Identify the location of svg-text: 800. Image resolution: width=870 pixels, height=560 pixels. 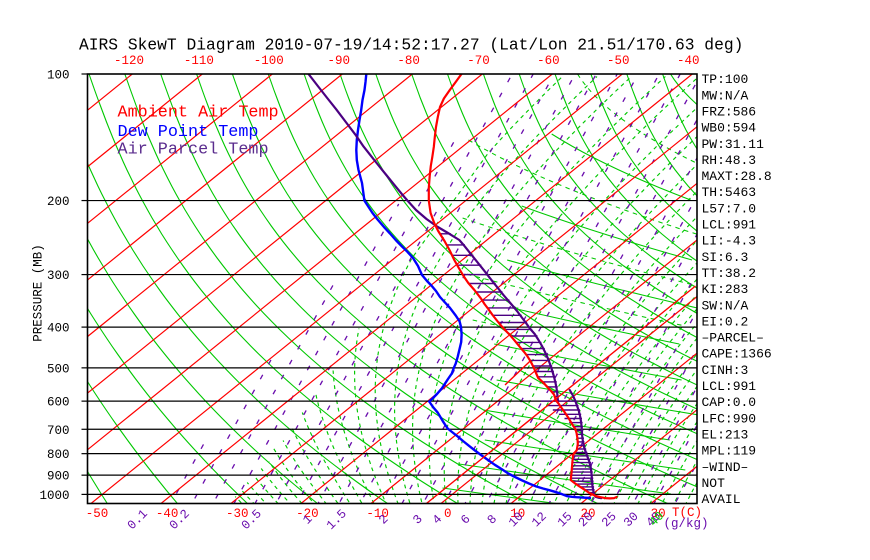
(58, 455).